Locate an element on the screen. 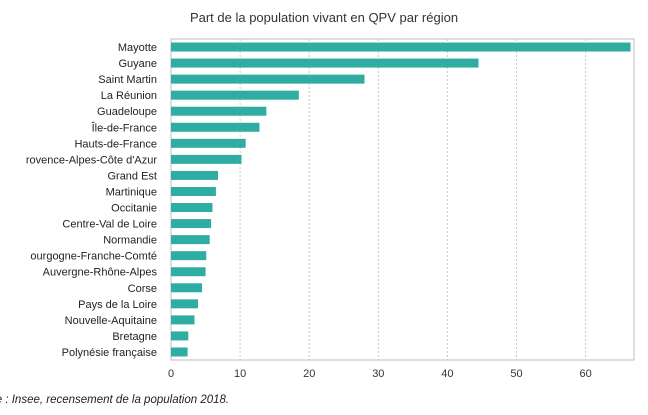 The width and height of the screenshot is (648, 415). category-label: Saint Martin is located at coordinates (127, 80).